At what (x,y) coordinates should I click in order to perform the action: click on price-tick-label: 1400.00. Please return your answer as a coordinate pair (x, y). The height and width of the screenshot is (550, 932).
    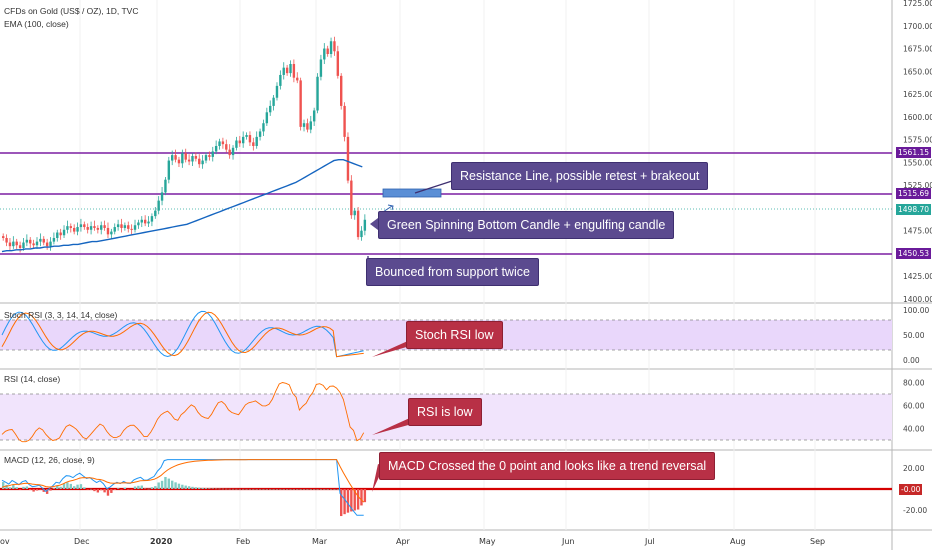
    Looking at the image, I should click on (917, 299).